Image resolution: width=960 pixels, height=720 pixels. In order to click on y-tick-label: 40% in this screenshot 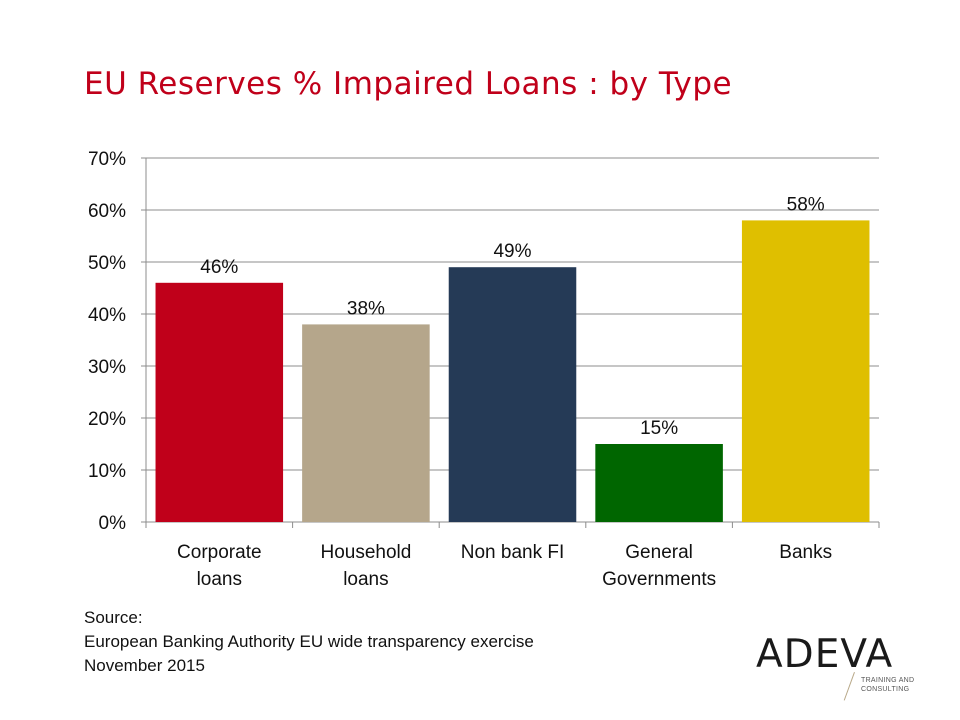, I will do `click(107, 315)`.